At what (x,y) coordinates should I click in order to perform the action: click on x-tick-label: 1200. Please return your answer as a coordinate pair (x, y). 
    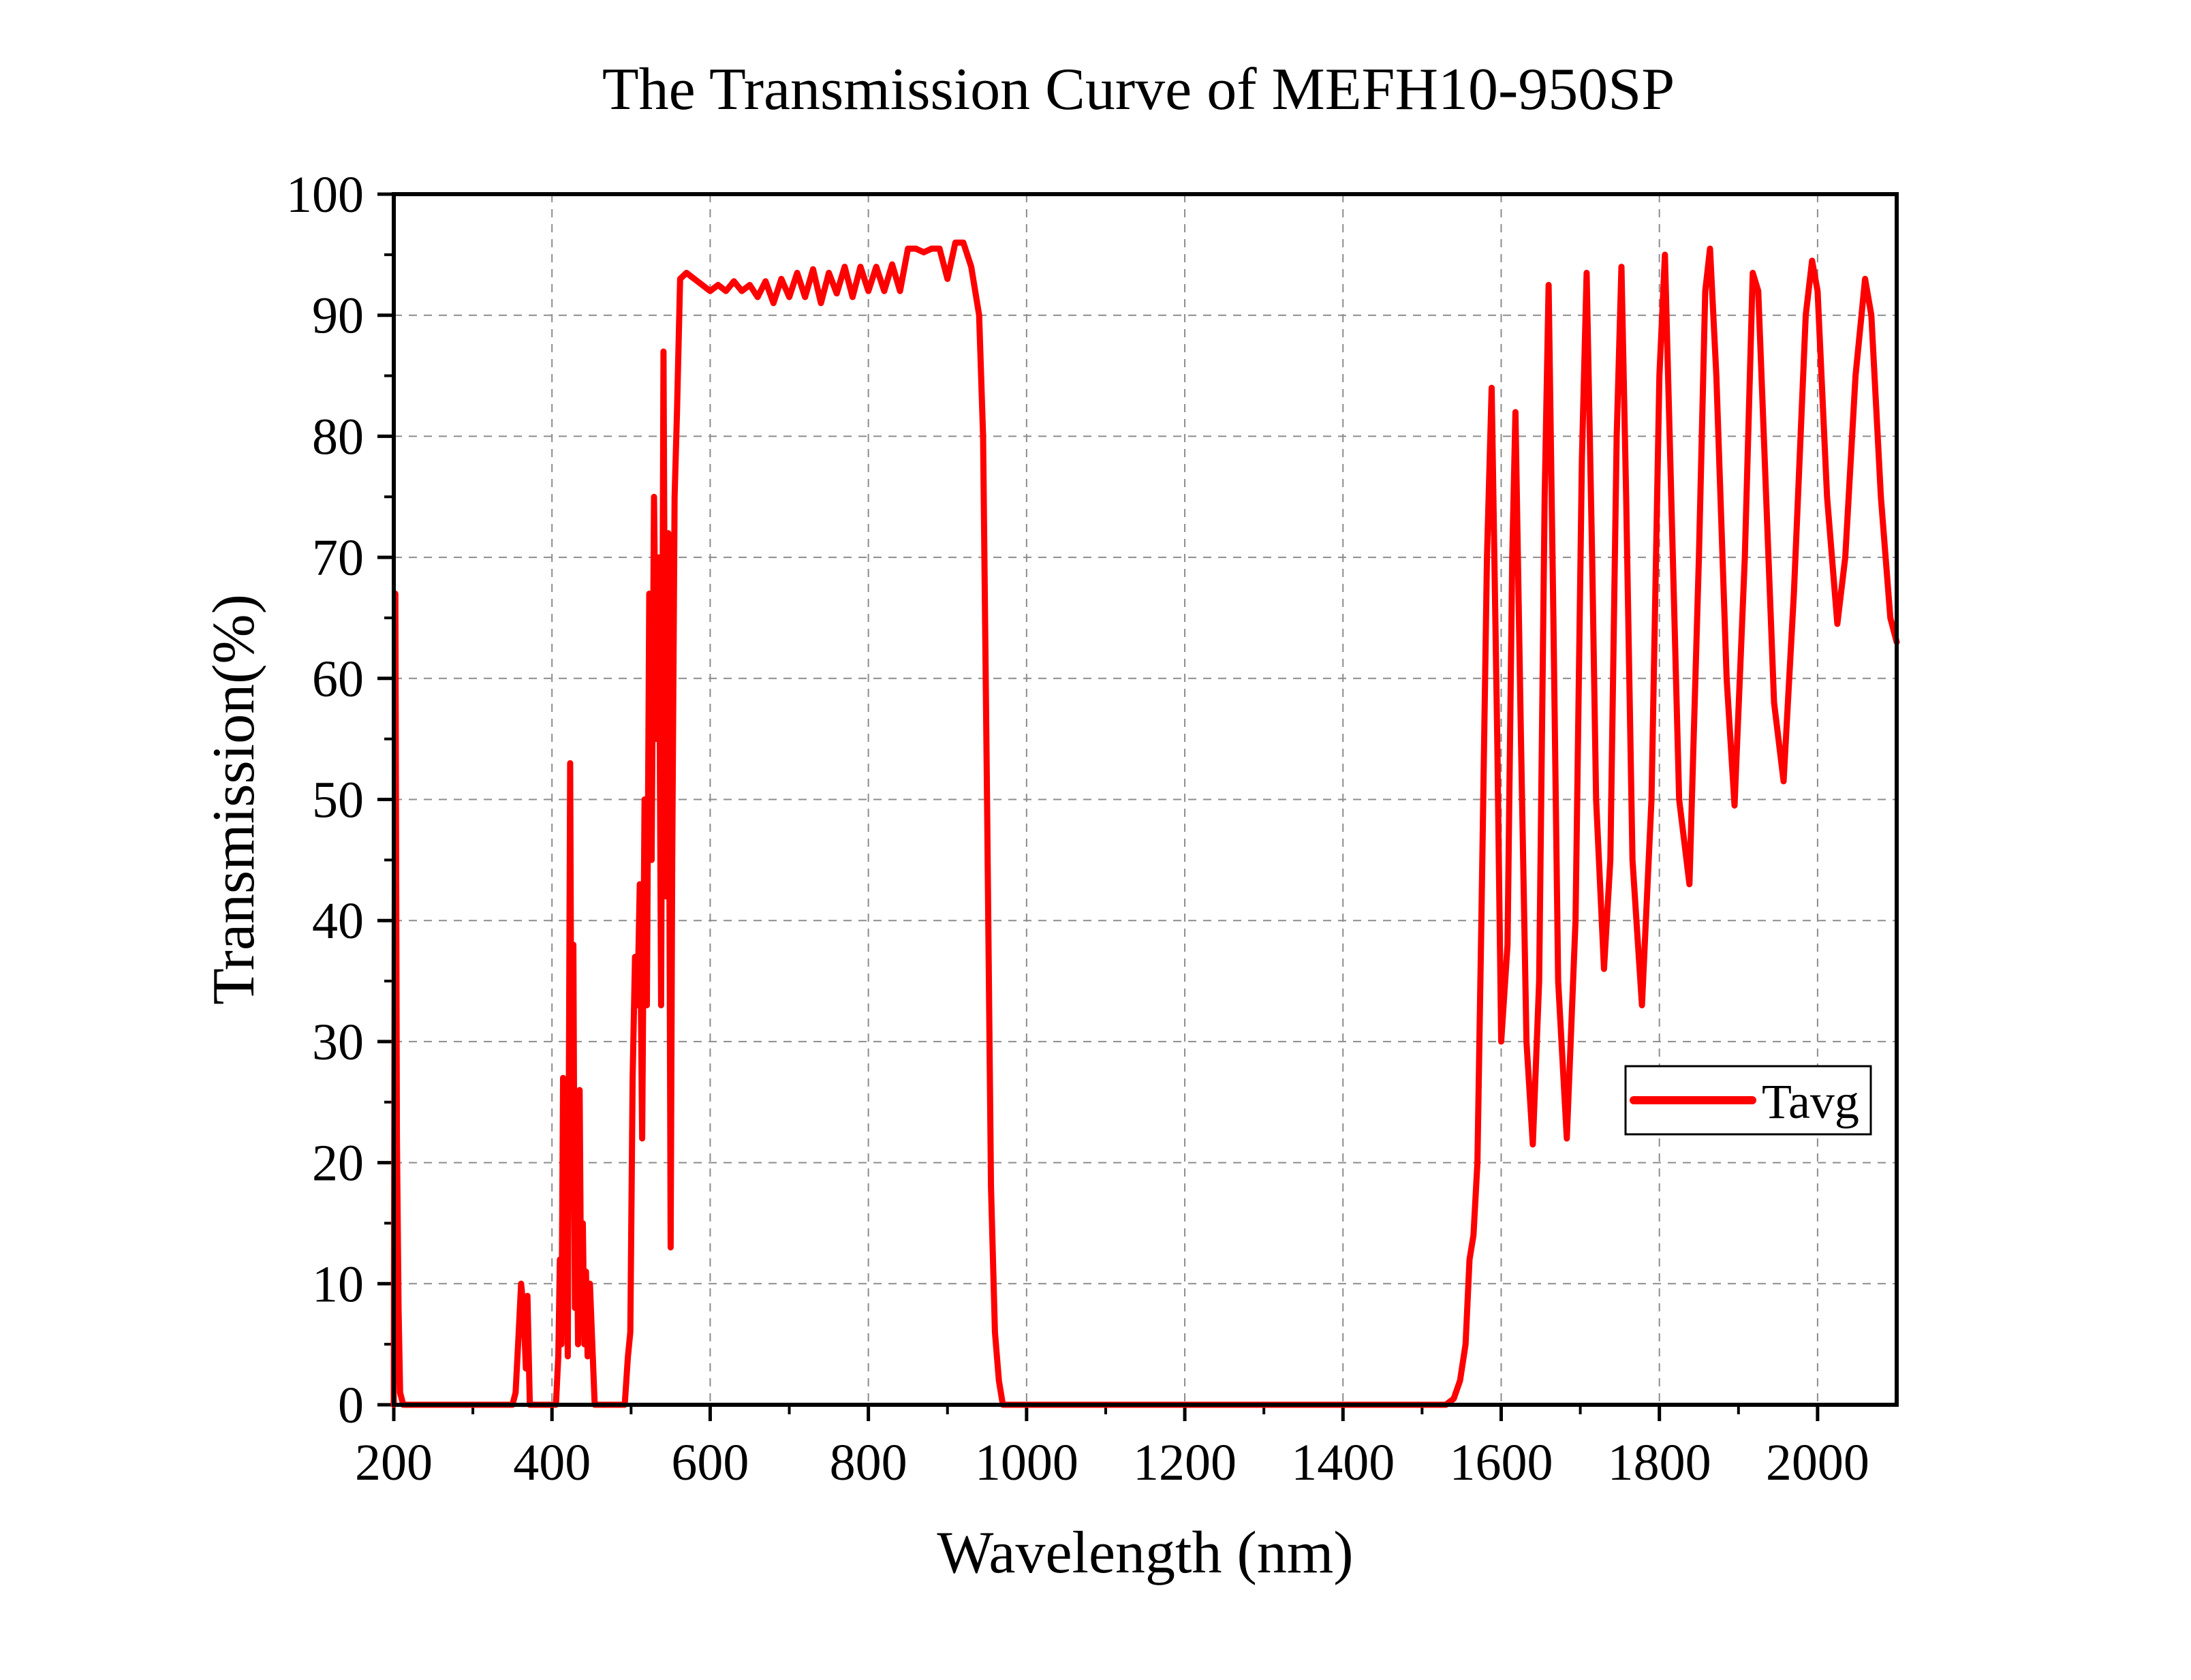
    Looking at the image, I should click on (1185, 1462).